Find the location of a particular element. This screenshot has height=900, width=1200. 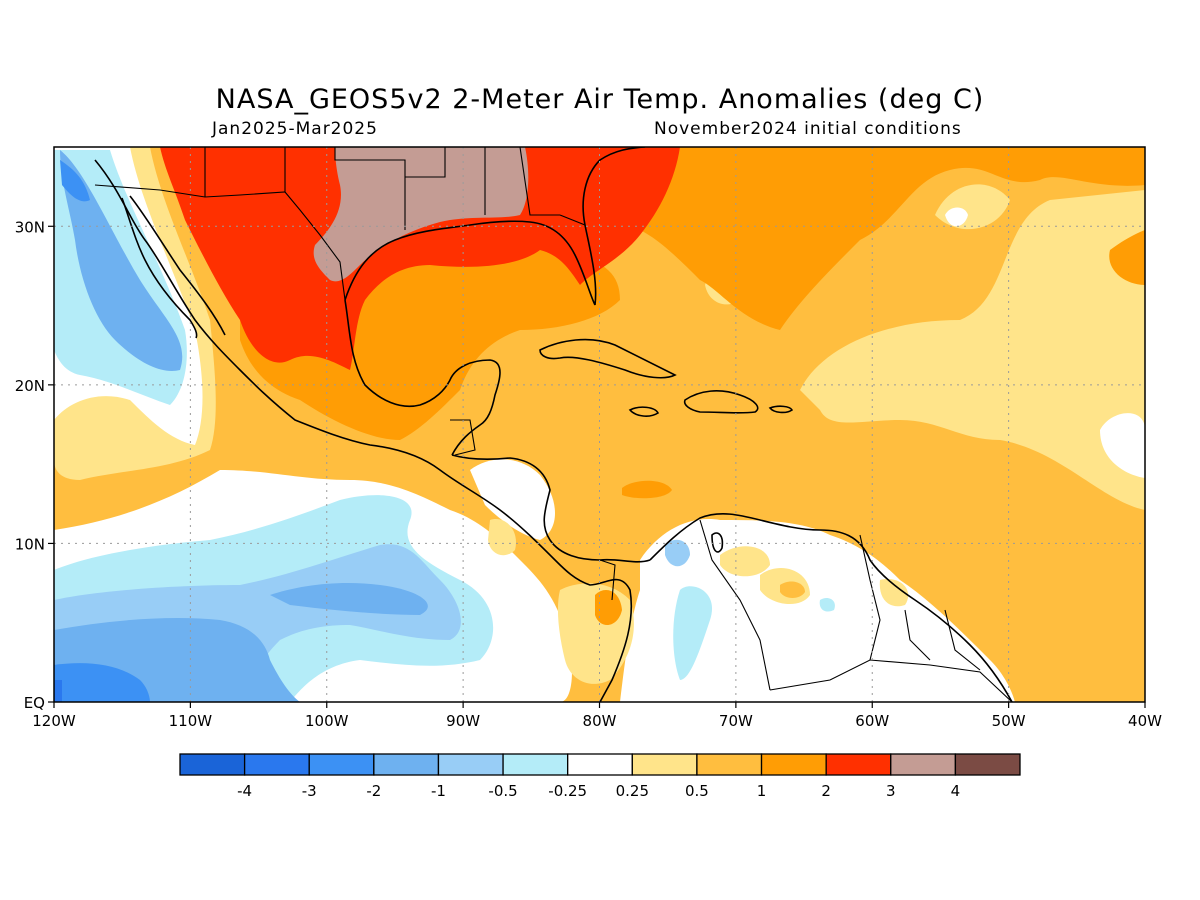

coast-baja-east is located at coordinates (177, 265).